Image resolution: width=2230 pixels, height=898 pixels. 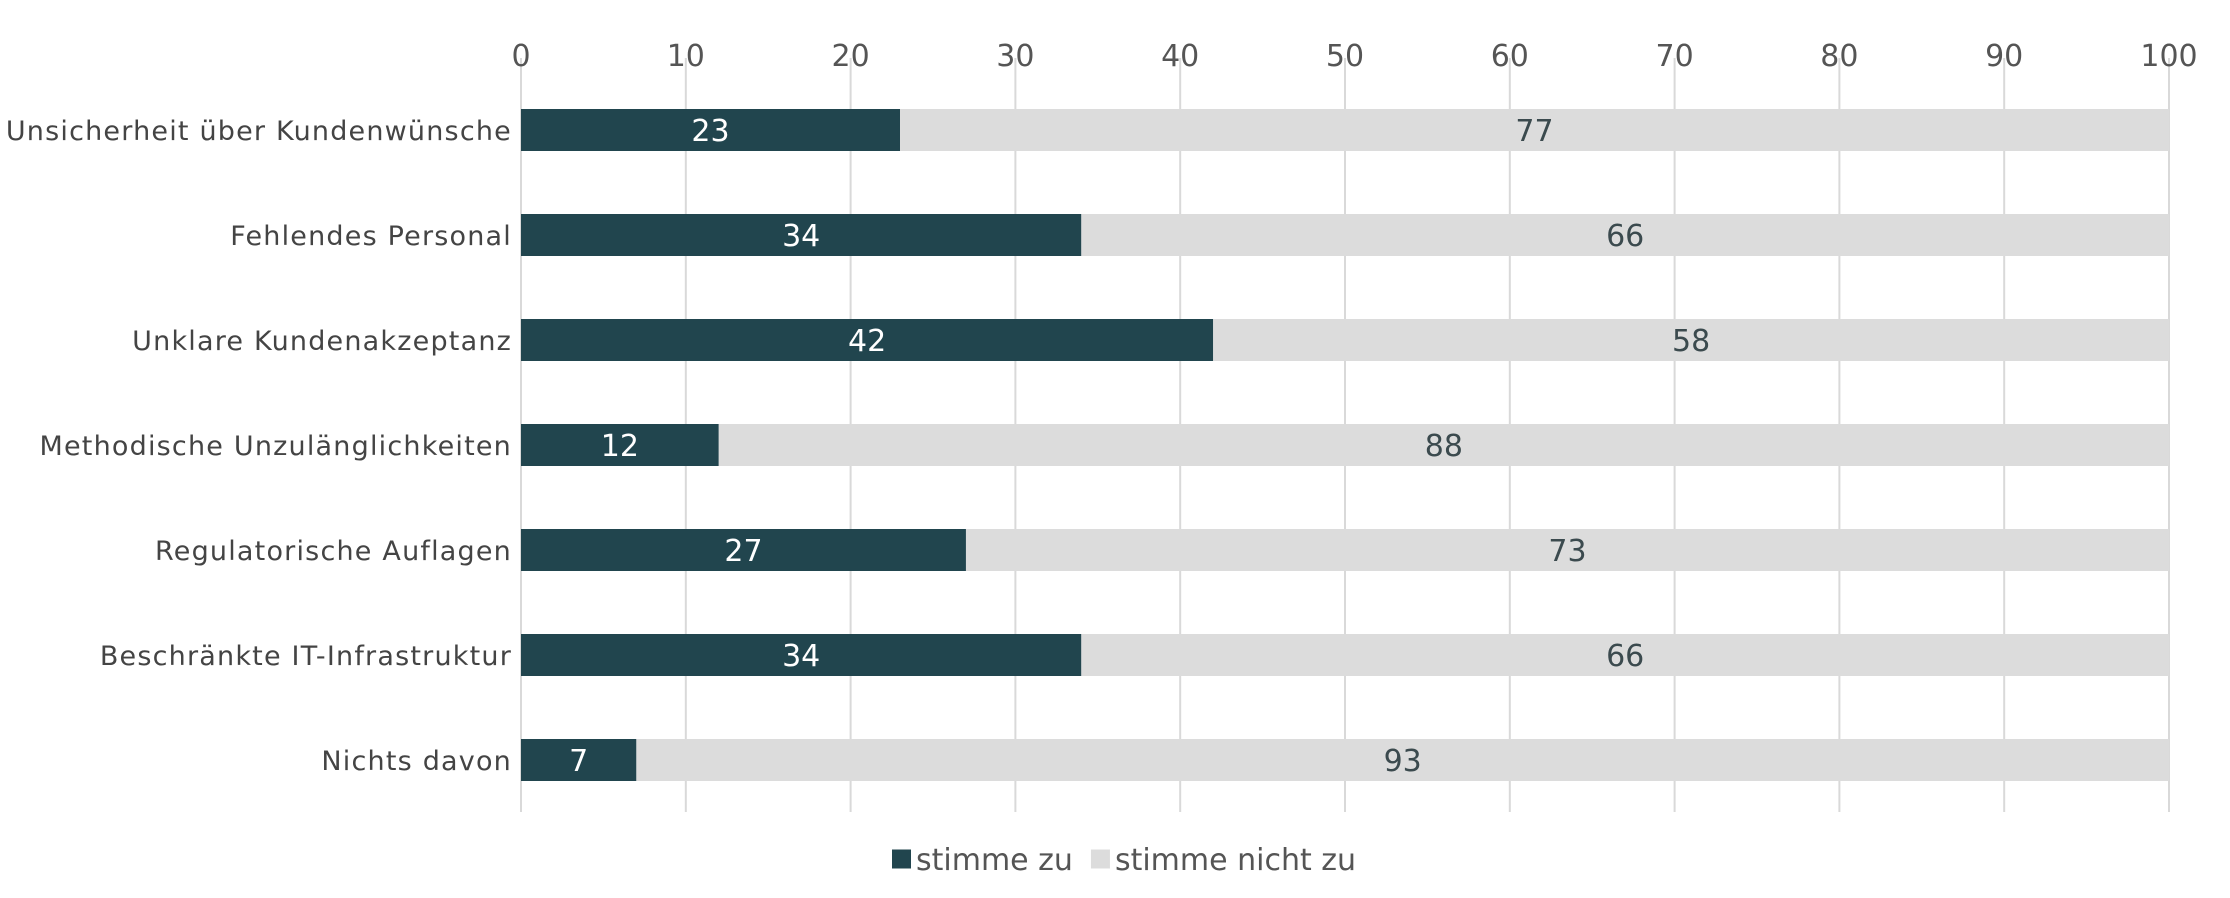 I want to click on bar-value-label: 58, so click(x=1691, y=341).